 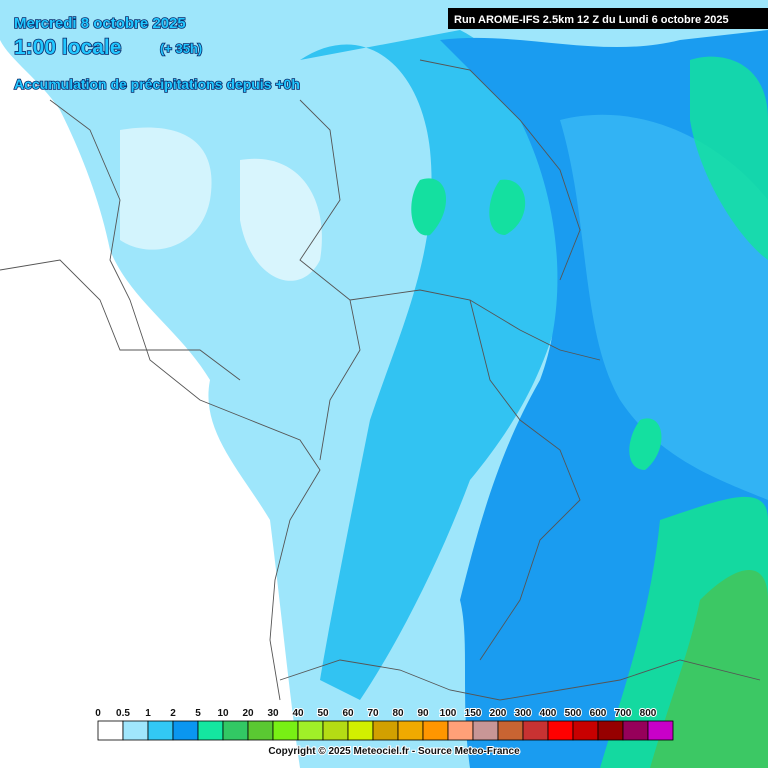 What do you see at coordinates (523, 713) in the screenshot?
I see `legend-label: 300` at bounding box center [523, 713].